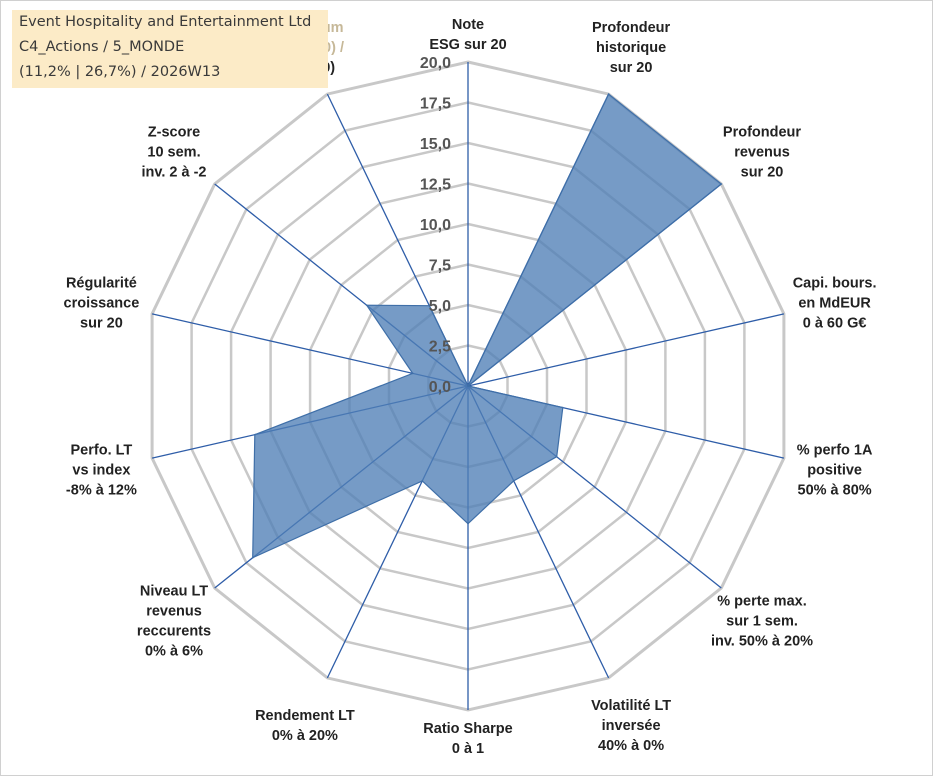 The image size is (933, 776). What do you see at coordinates (835, 283) in the screenshot?
I see `axis-label-line: Capi. bours.` at bounding box center [835, 283].